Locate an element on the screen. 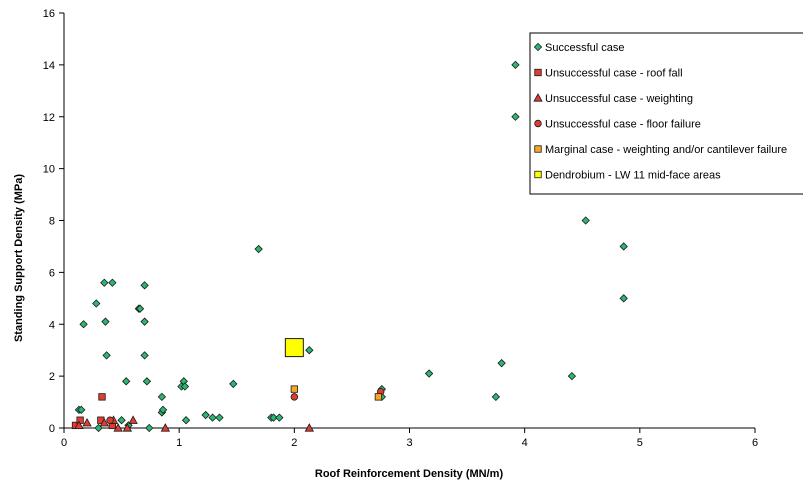 This screenshot has height=483, width=803. x-tick-label: 3 is located at coordinates (409, 443).